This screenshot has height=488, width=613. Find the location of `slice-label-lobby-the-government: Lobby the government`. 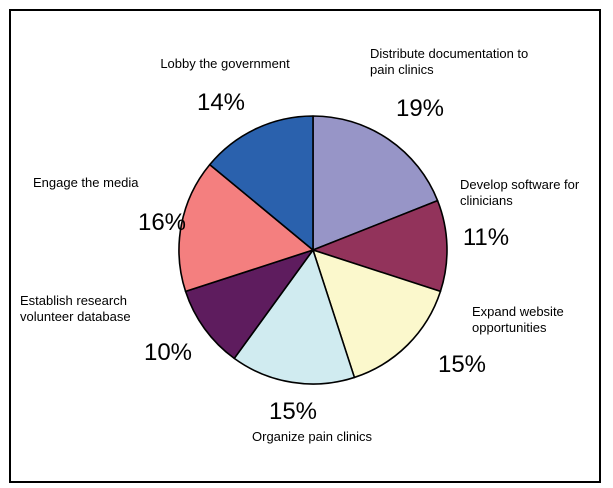

slice-label-lobby-the-government: Lobby the government is located at coordinates (225, 63).